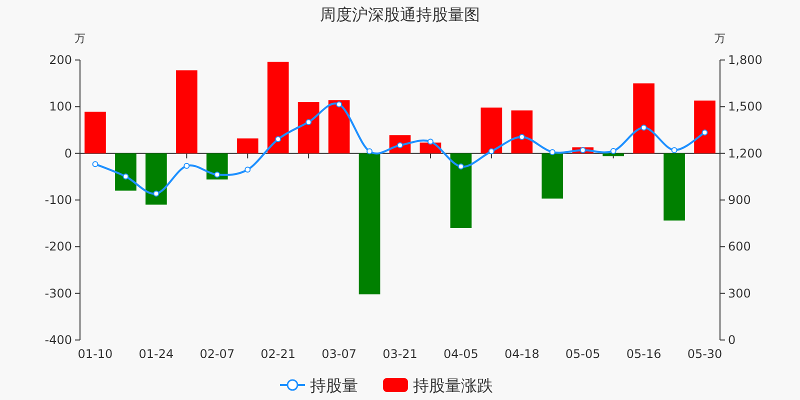 Image resolution: width=800 pixels, height=400 pixels. Describe the element at coordinates (156, 354) in the screenshot. I see `x-tick-label: 01-24` at that location.